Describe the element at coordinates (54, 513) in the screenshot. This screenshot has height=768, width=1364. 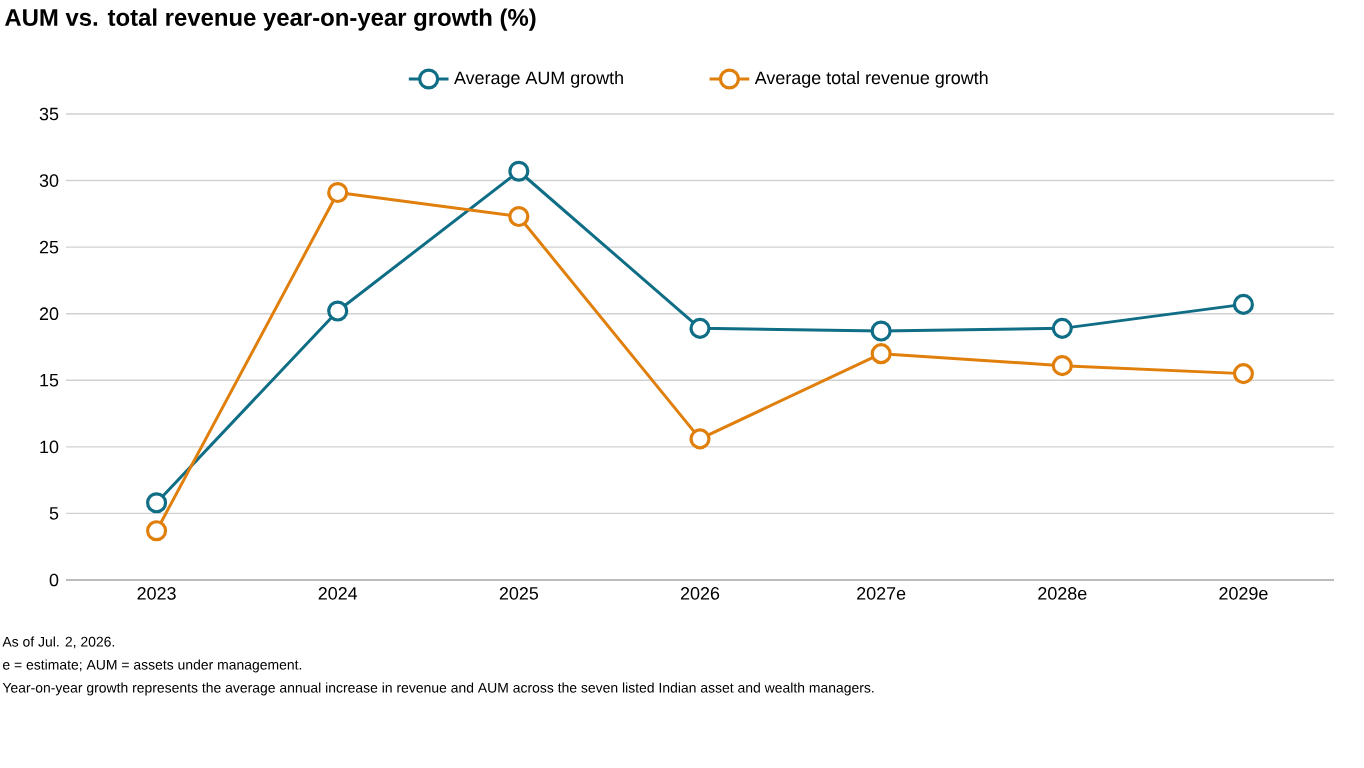
I see `y-tick-label: 5` at that location.